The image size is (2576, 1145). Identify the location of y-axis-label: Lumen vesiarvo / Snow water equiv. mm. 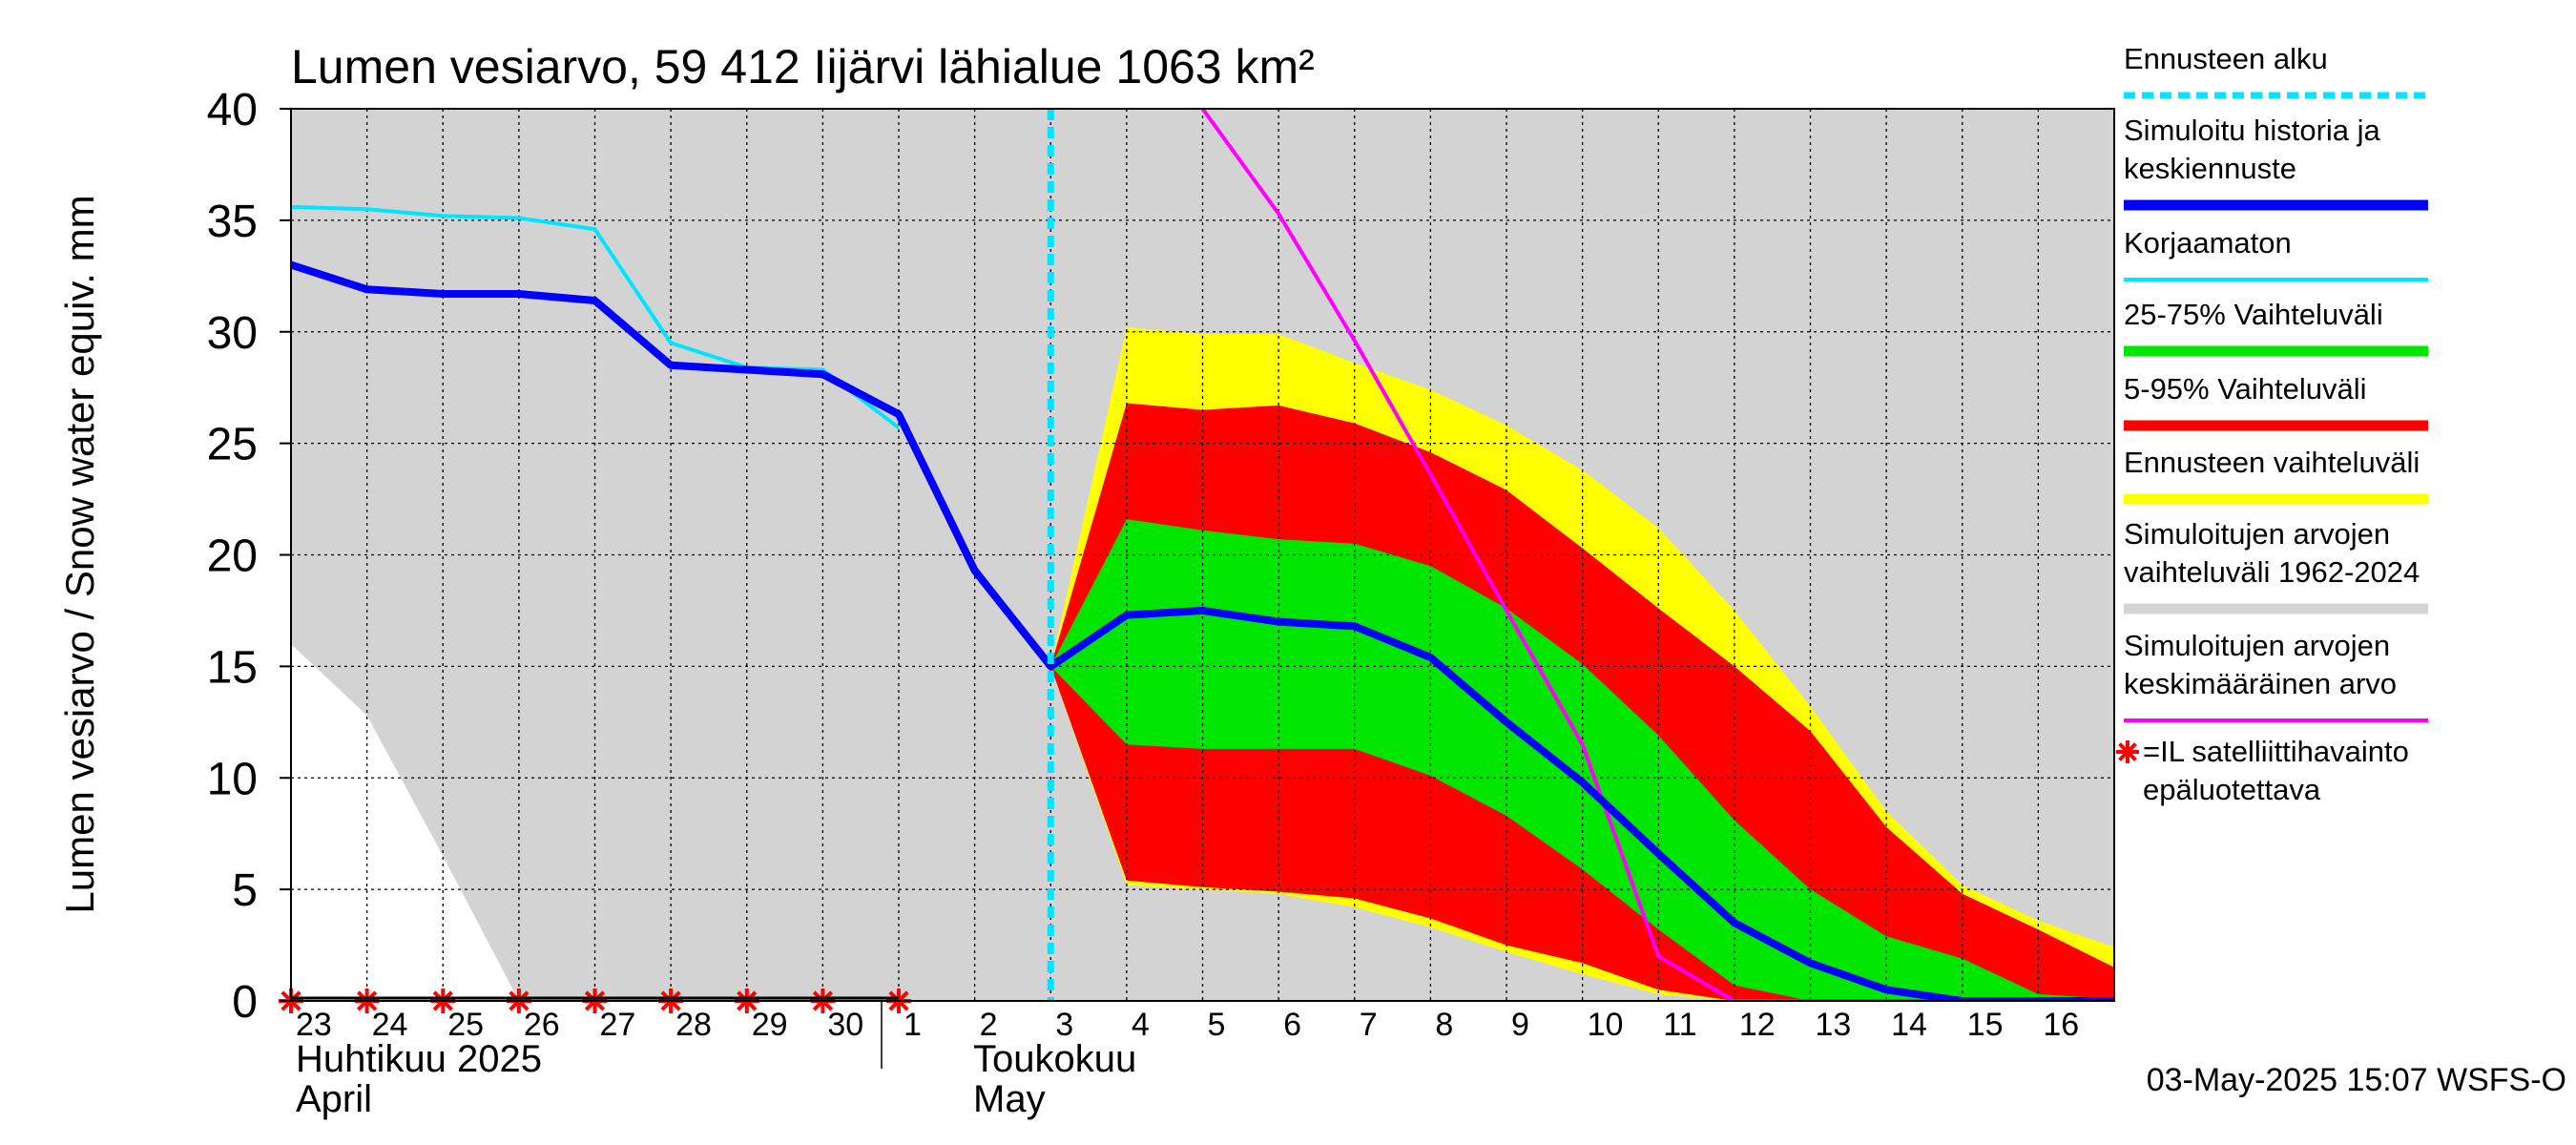
(79, 554).